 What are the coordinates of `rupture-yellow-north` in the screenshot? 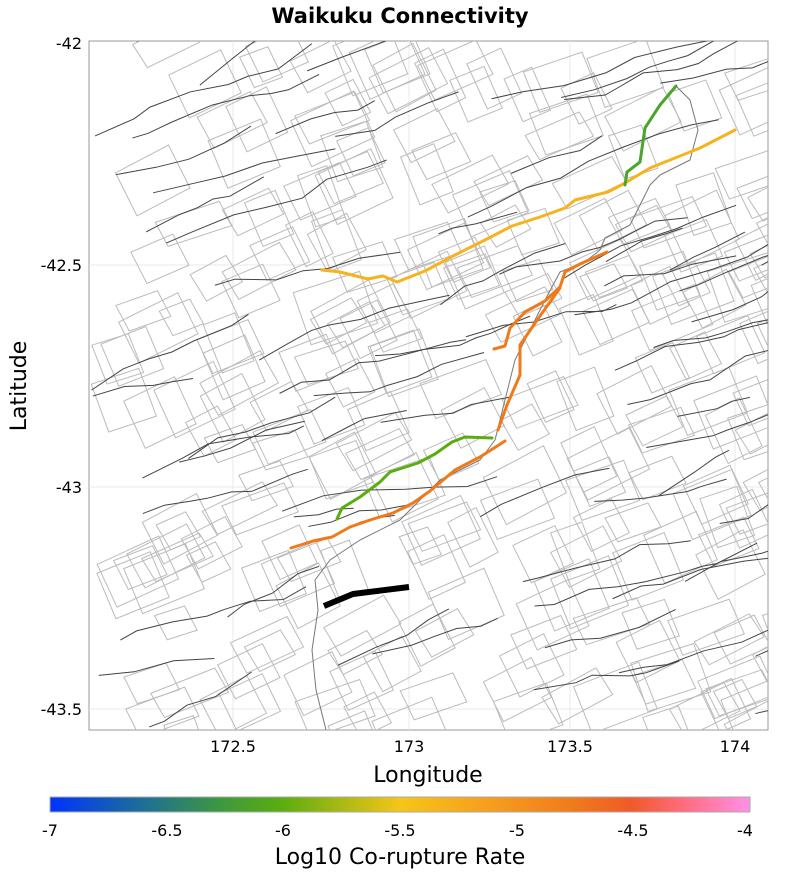 It's located at (528, 206).